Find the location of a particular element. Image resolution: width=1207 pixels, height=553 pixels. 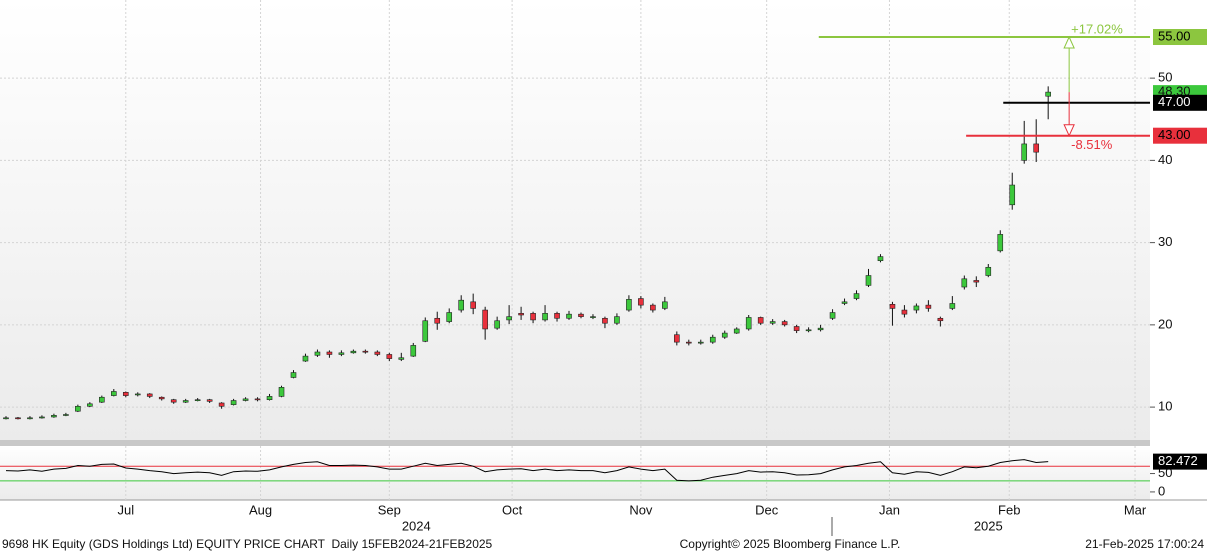

y-tick-label: 20 is located at coordinates (1165, 323).